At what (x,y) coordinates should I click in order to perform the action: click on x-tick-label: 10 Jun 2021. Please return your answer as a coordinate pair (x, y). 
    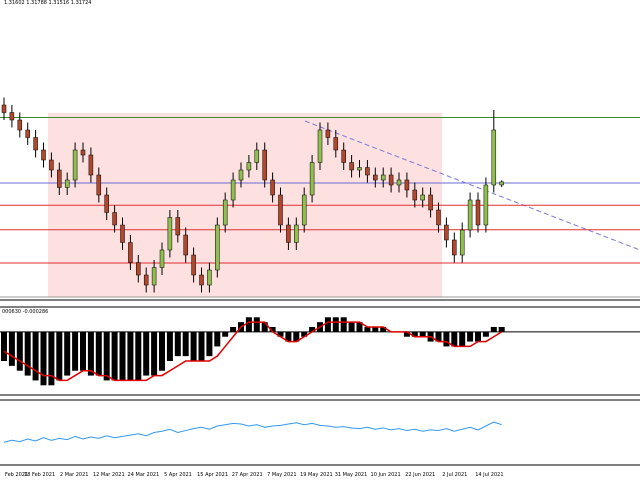
    Looking at the image, I should click on (386, 475).